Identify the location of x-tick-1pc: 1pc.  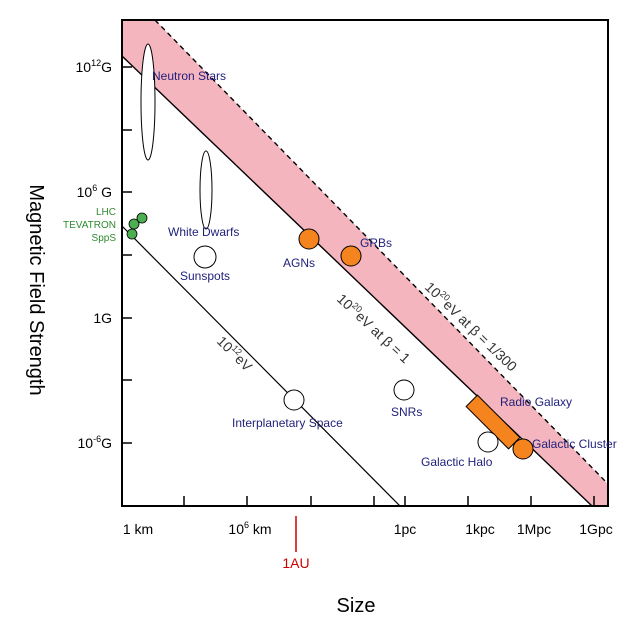
(405, 529).